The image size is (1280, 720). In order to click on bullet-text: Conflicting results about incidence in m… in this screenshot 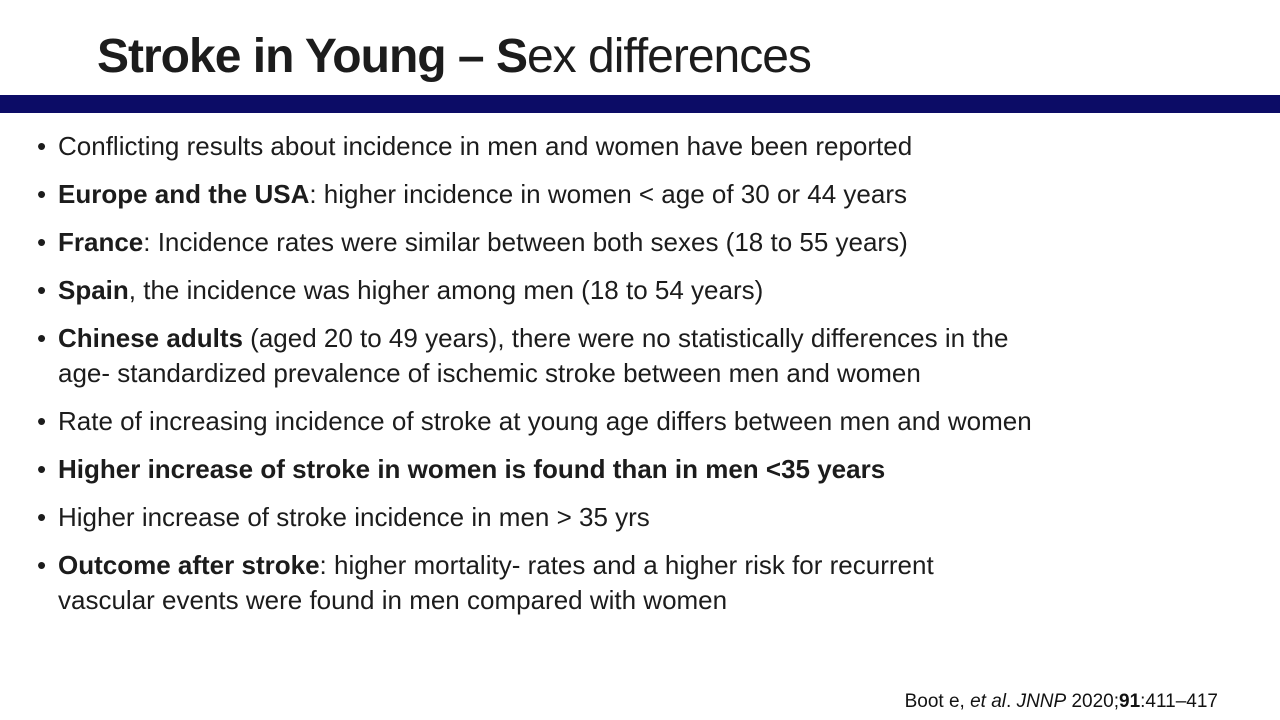, I will do `click(656, 146)`.